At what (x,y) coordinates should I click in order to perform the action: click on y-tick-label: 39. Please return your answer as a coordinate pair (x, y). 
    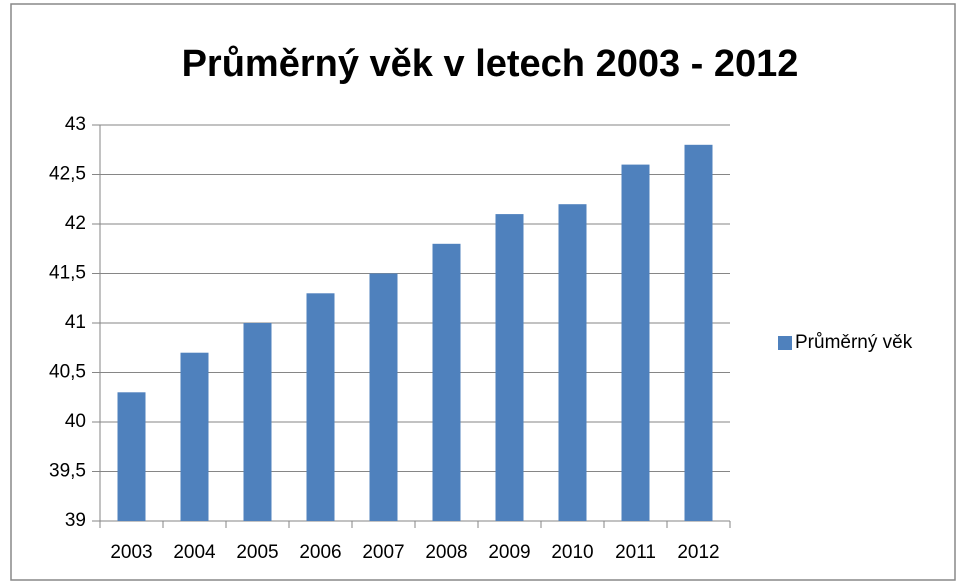
    Looking at the image, I should click on (75, 520).